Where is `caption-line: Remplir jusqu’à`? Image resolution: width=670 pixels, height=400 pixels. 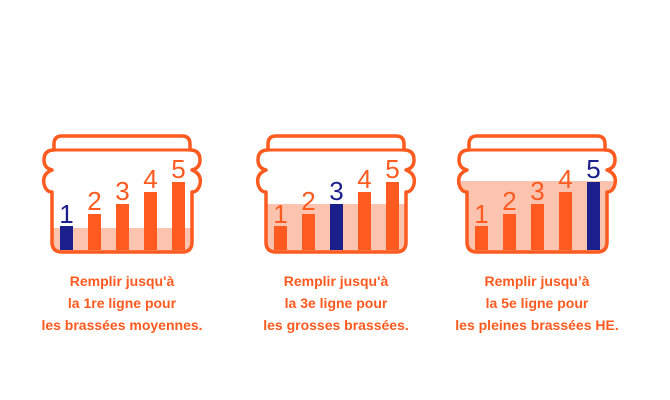
caption-line: Remplir jusqu’à is located at coordinates (537, 281).